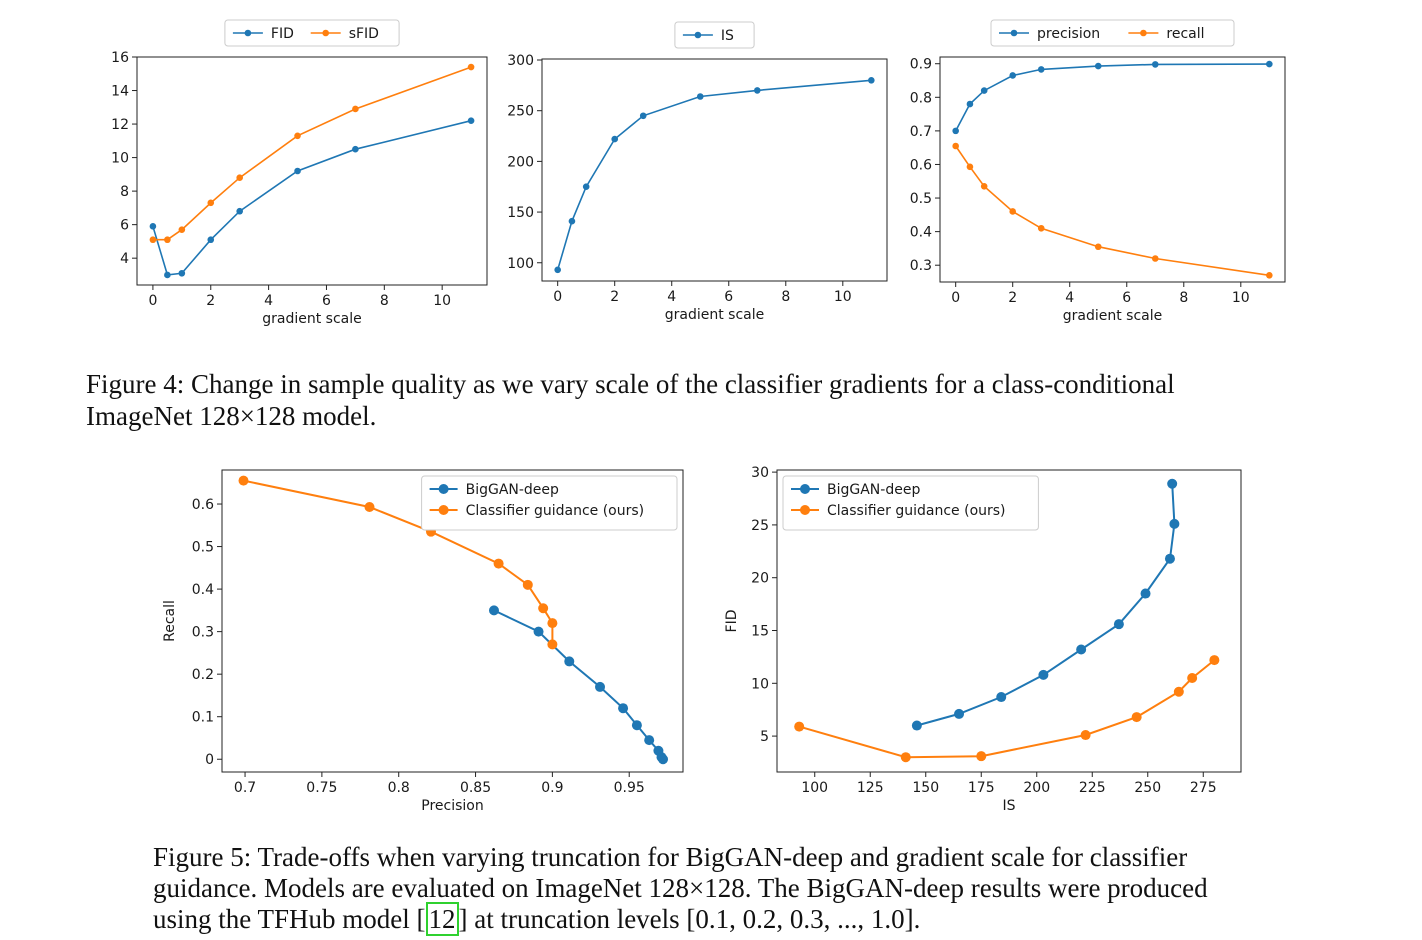  Describe the element at coordinates (120, 58) in the screenshot. I see `y-tick-label: 16` at that location.